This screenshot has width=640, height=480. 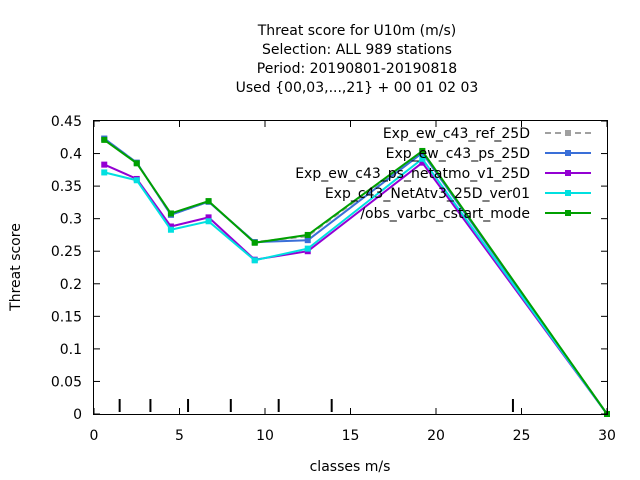 I want to click on y-tick-label: 0.15, so click(x=66, y=317).